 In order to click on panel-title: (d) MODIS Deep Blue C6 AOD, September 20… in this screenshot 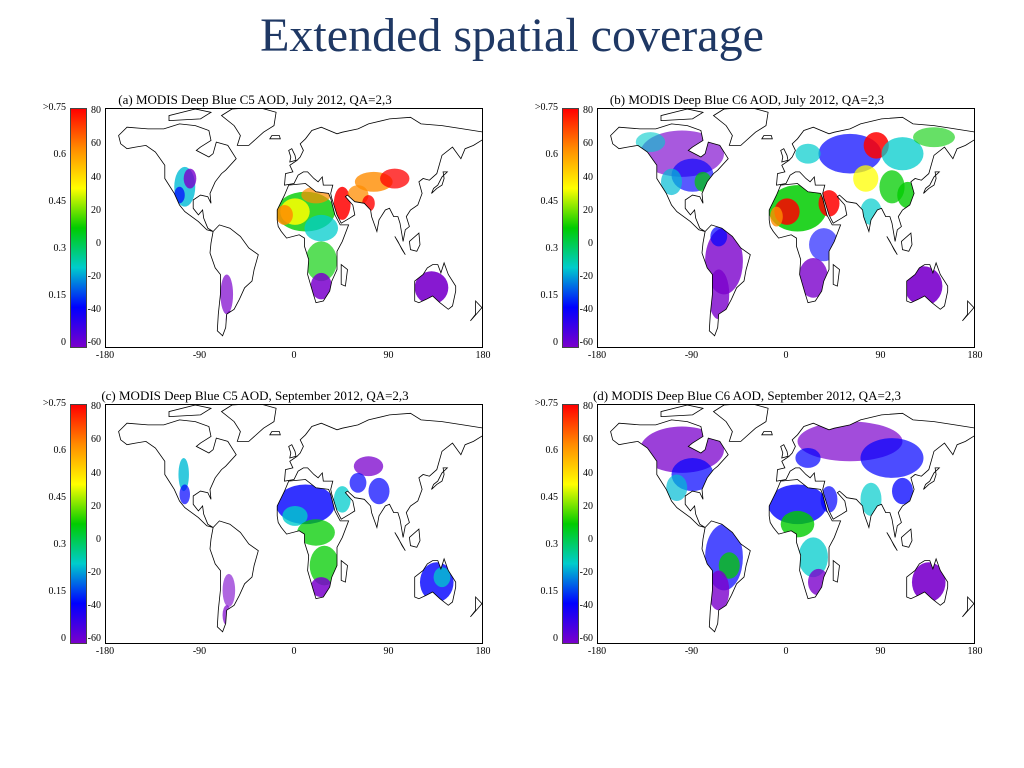, I will do `click(747, 395)`.